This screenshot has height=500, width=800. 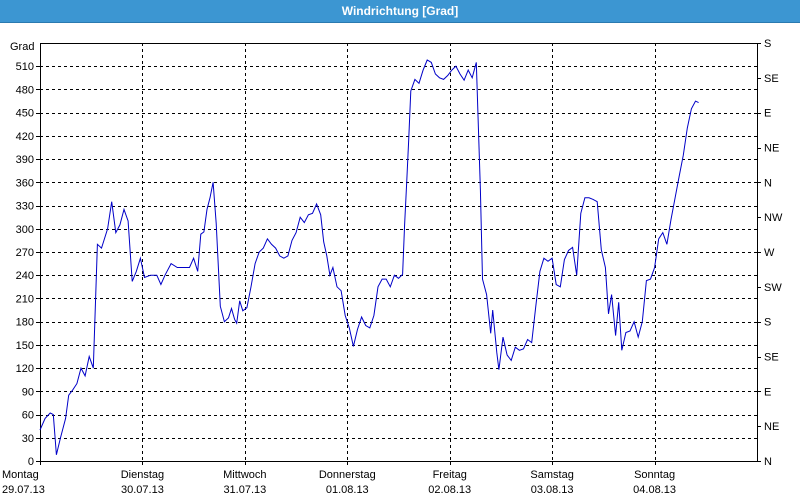 What do you see at coordinates (347, 475) in the screenshot?
I see `x-tick-day: Donnerstag` at bounding box center [347, 475].